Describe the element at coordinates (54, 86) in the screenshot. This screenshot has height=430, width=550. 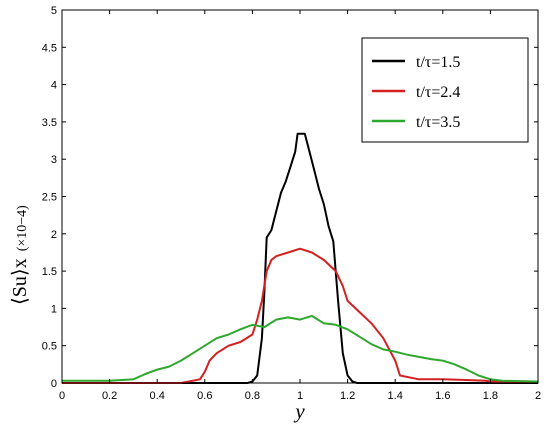
I see `y-tick-label: 4` at that location.